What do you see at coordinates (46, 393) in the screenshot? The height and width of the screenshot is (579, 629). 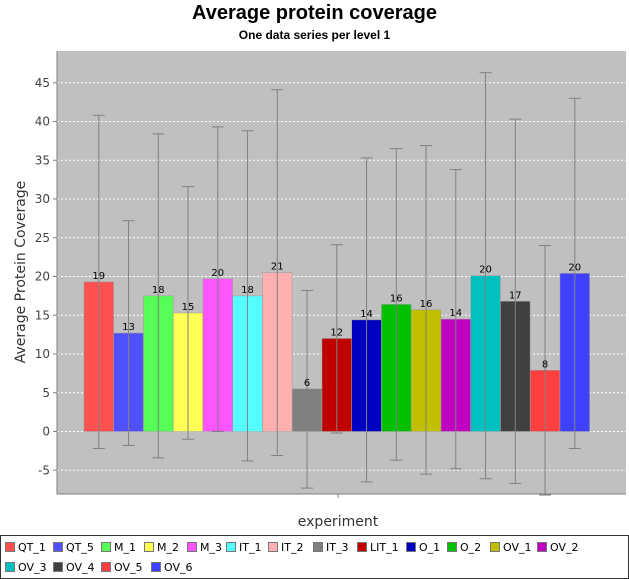 I see `y-tick-label: 5` at bounding box center [46, 393].